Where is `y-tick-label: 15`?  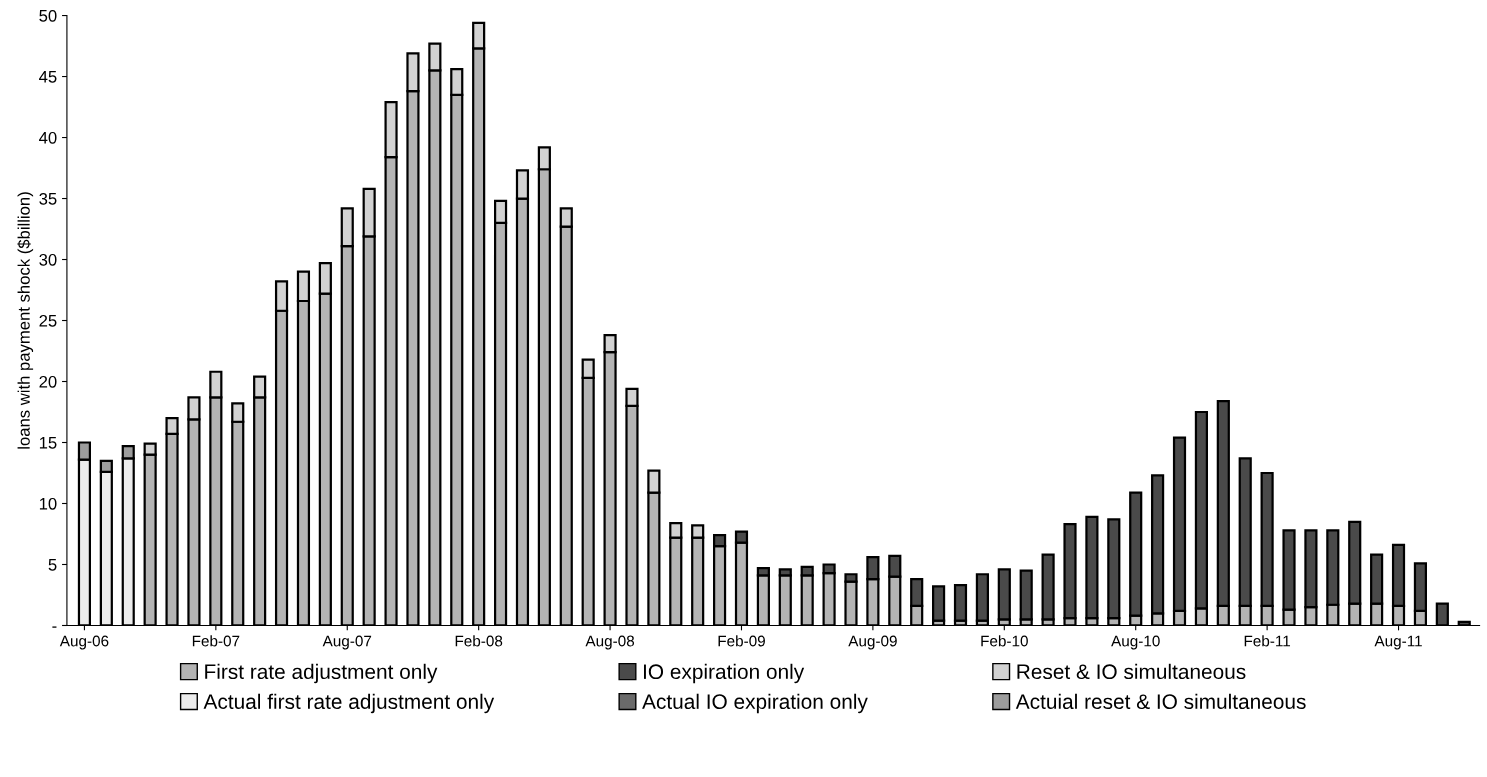 y-tick-label: 15 is located at coordinates (48, 443).